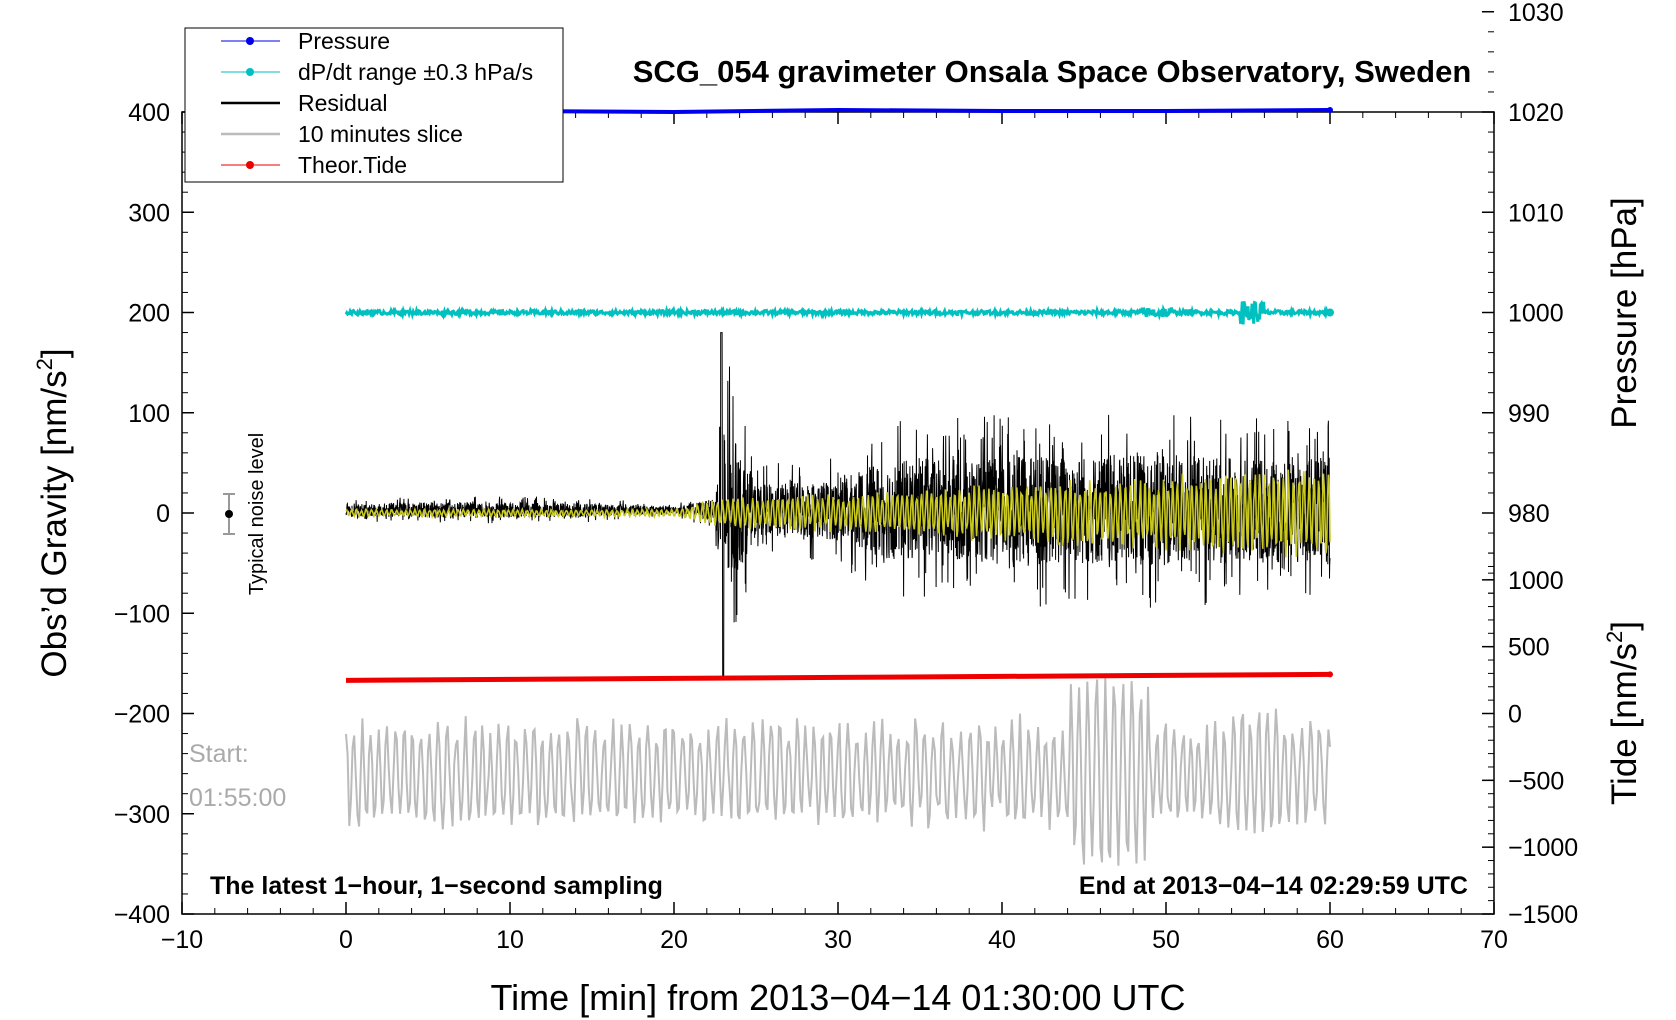  What do you see at coordinates (54, 353) in the screenshot?
I see `y-axis-label-left-end: ]` at bounding box center [54, 353].